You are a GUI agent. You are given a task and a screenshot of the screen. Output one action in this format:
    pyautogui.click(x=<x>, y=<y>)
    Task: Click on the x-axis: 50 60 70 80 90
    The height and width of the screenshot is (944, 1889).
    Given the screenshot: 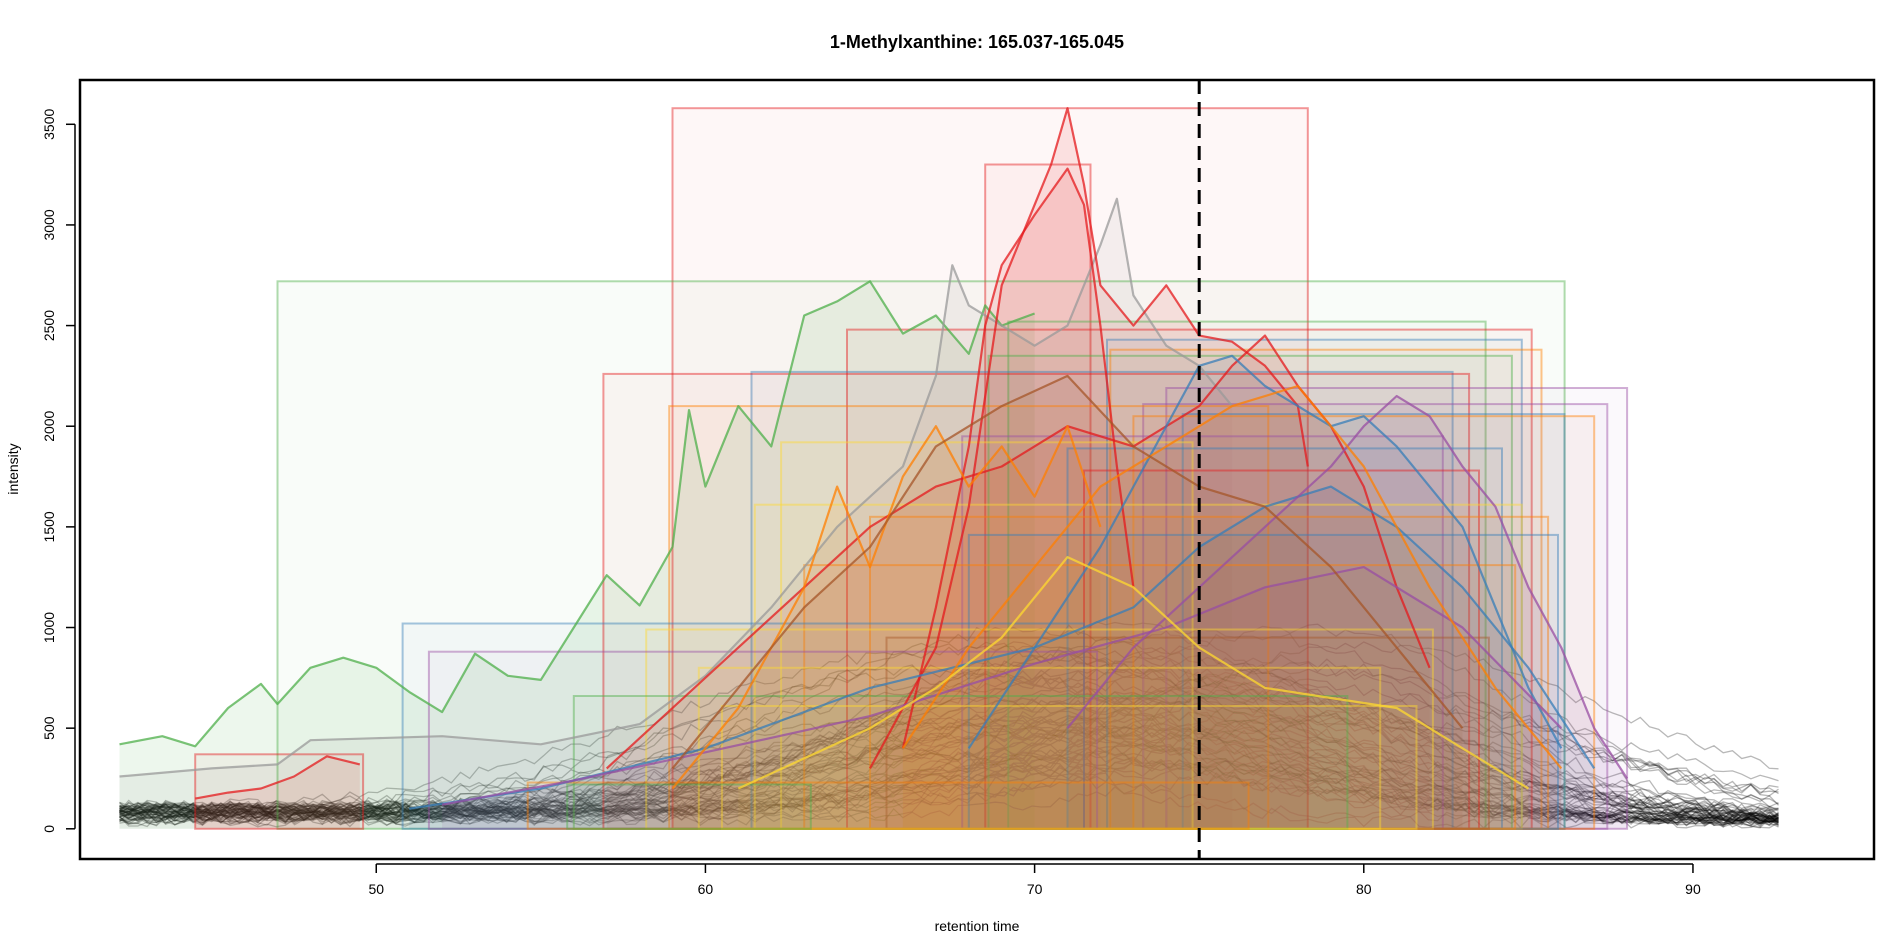 What is the action you would take?
    pyautogui.click(x=1034, y=880)
    